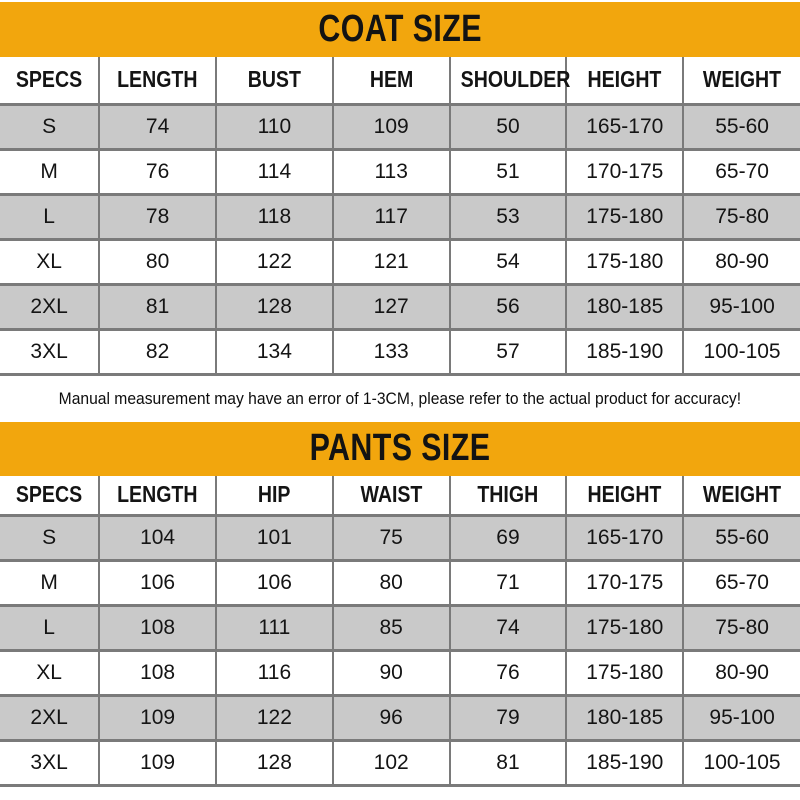  Describe the element at coordinates (508, 494) in the screenshot. I see `column-header-label: THIGH` at that location.